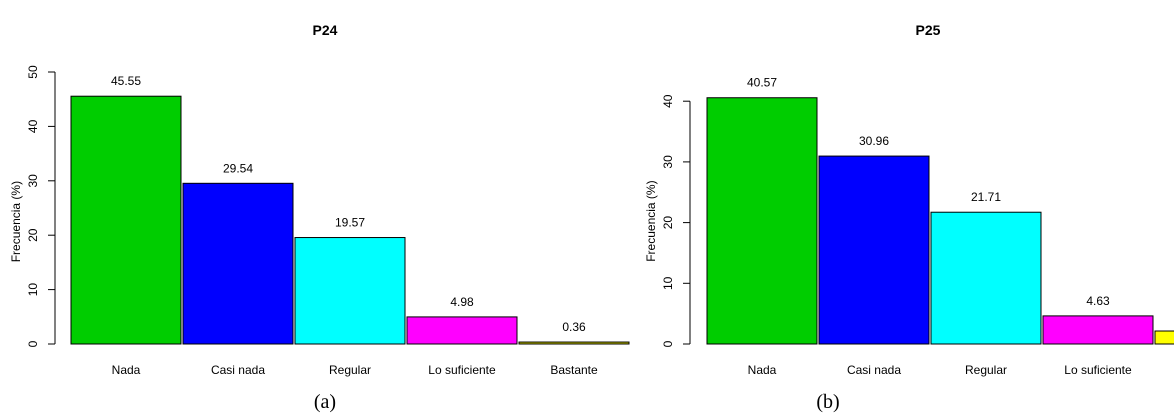 The image size is (1174, 416). I want to click on data-label: 0.36, so click(574, 327).